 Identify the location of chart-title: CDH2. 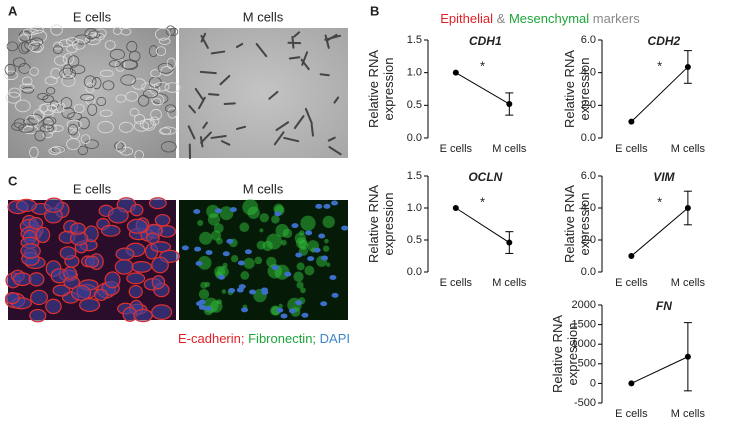
(664, 41).